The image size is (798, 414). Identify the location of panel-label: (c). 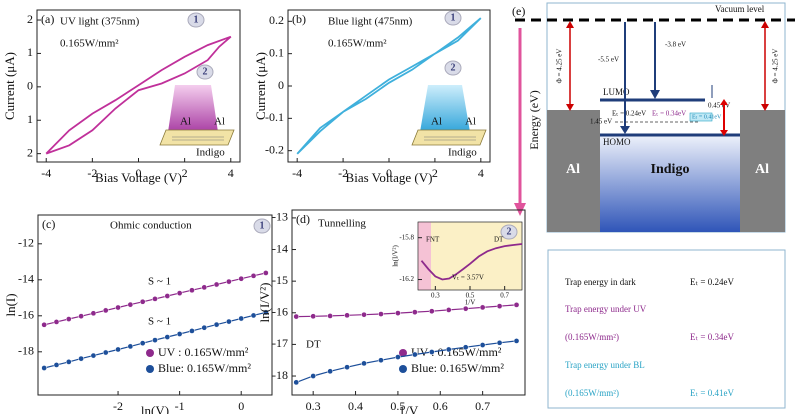
(48, 224).